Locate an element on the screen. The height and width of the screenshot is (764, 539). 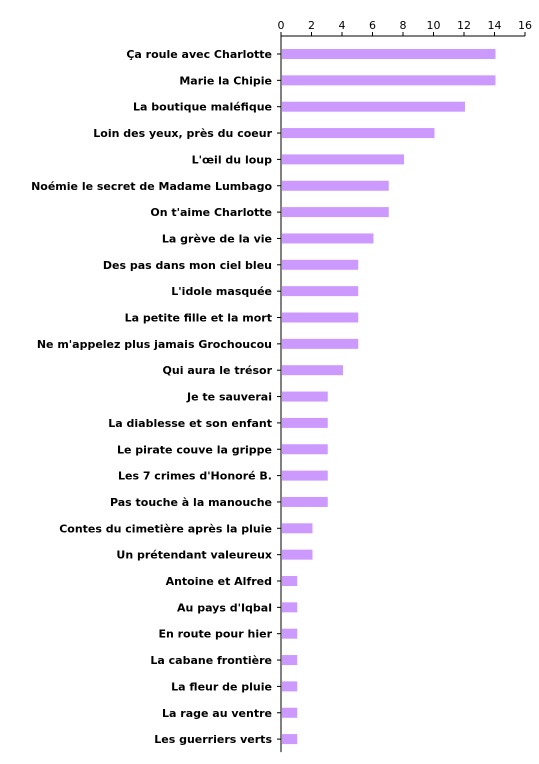
category-label: Au pays d'Iqbal is located at coordinates (224, 607).